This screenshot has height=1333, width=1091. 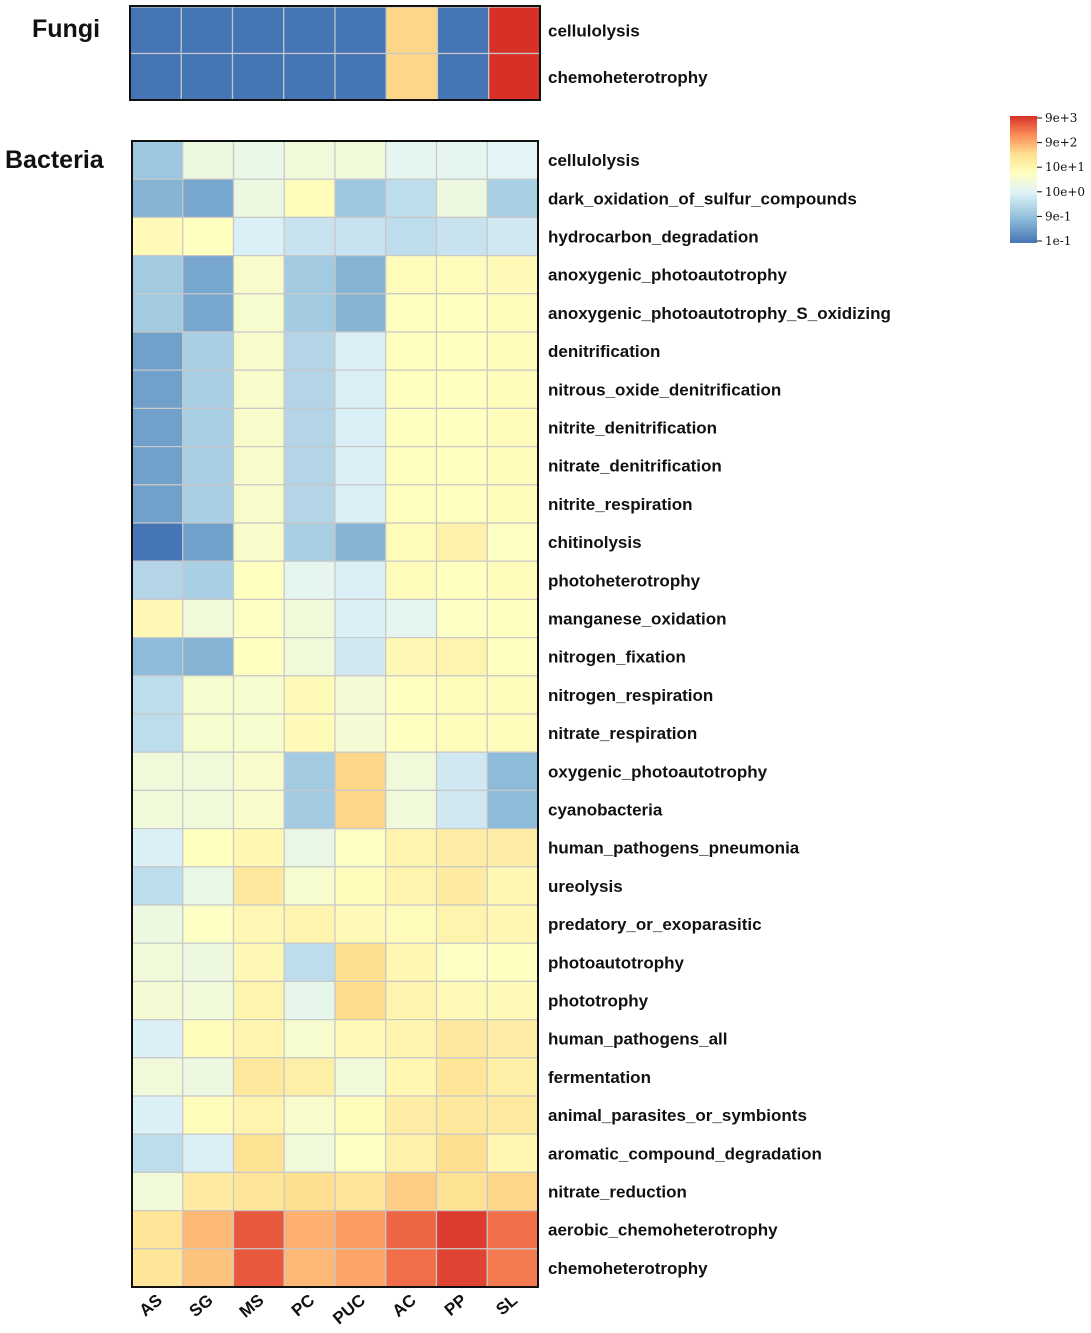 What do you see at coordinates (360, 1000) in the screenshot?
I see `bacteria-cell-phototrophy-puc` at bounding box center [360, 1000].